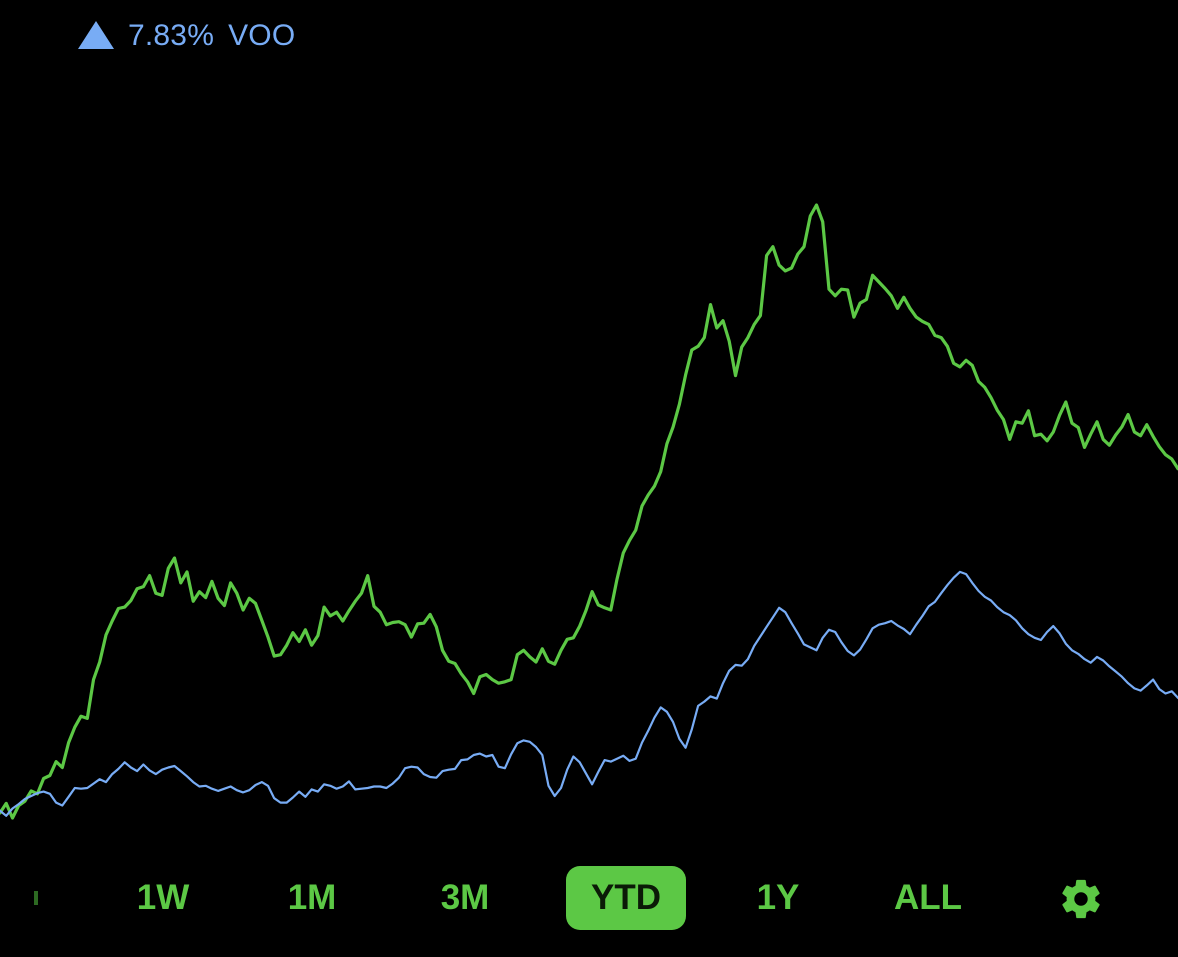  Describe the element at coordinates (1081, 899) in the screenshot. I see `gear-icon` at that location.